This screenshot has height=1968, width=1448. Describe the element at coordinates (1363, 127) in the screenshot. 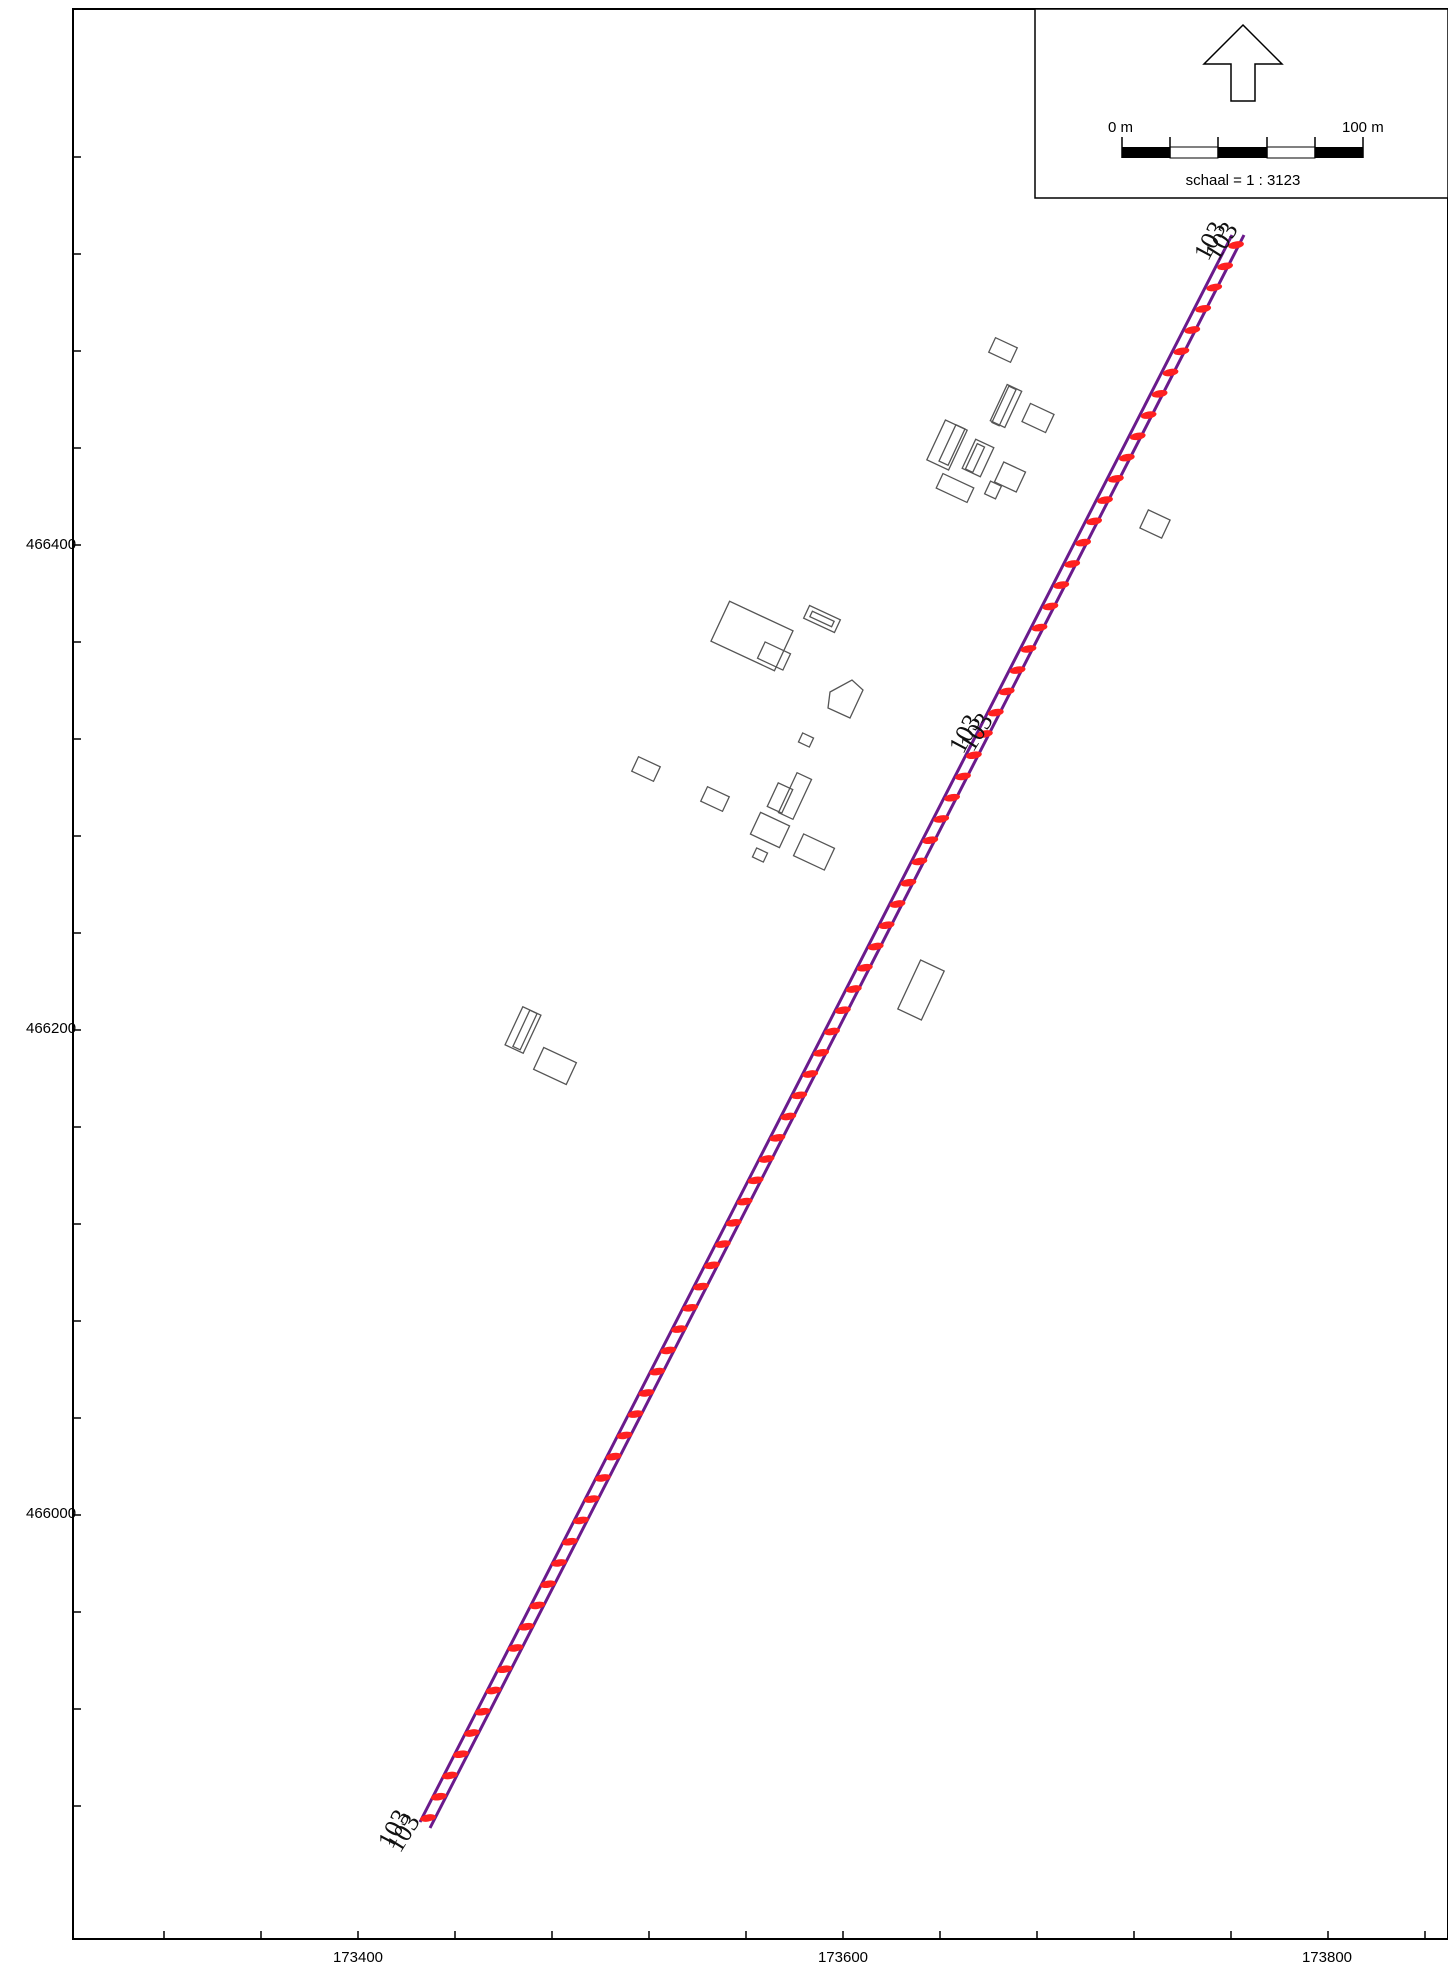

I see `scale-end-label: 100 m` at that location.